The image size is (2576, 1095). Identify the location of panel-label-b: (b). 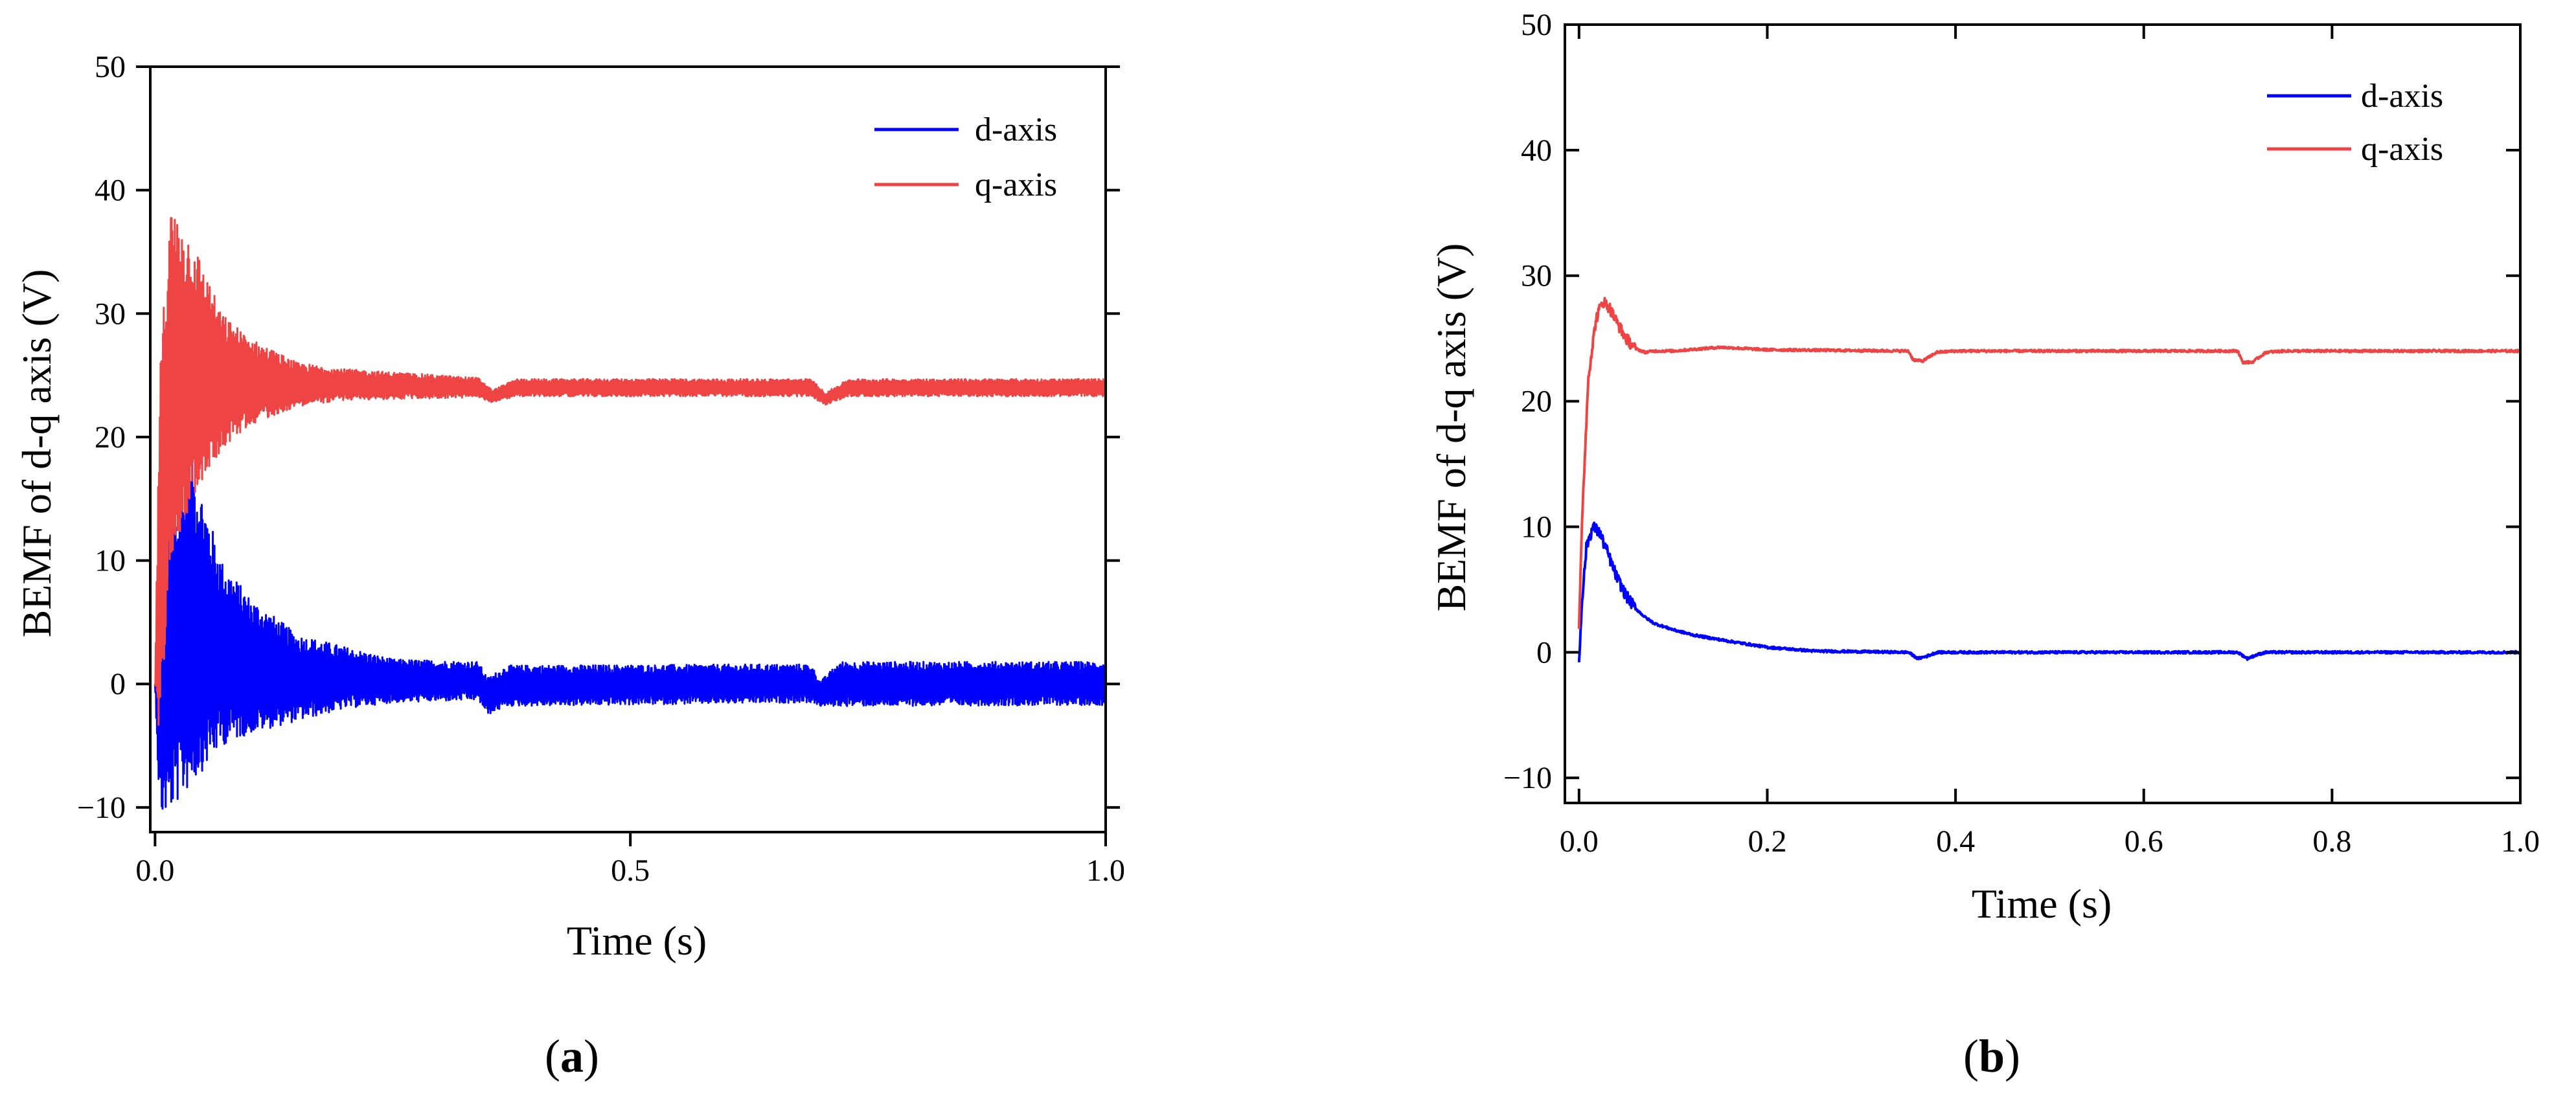
(1992, 1056).